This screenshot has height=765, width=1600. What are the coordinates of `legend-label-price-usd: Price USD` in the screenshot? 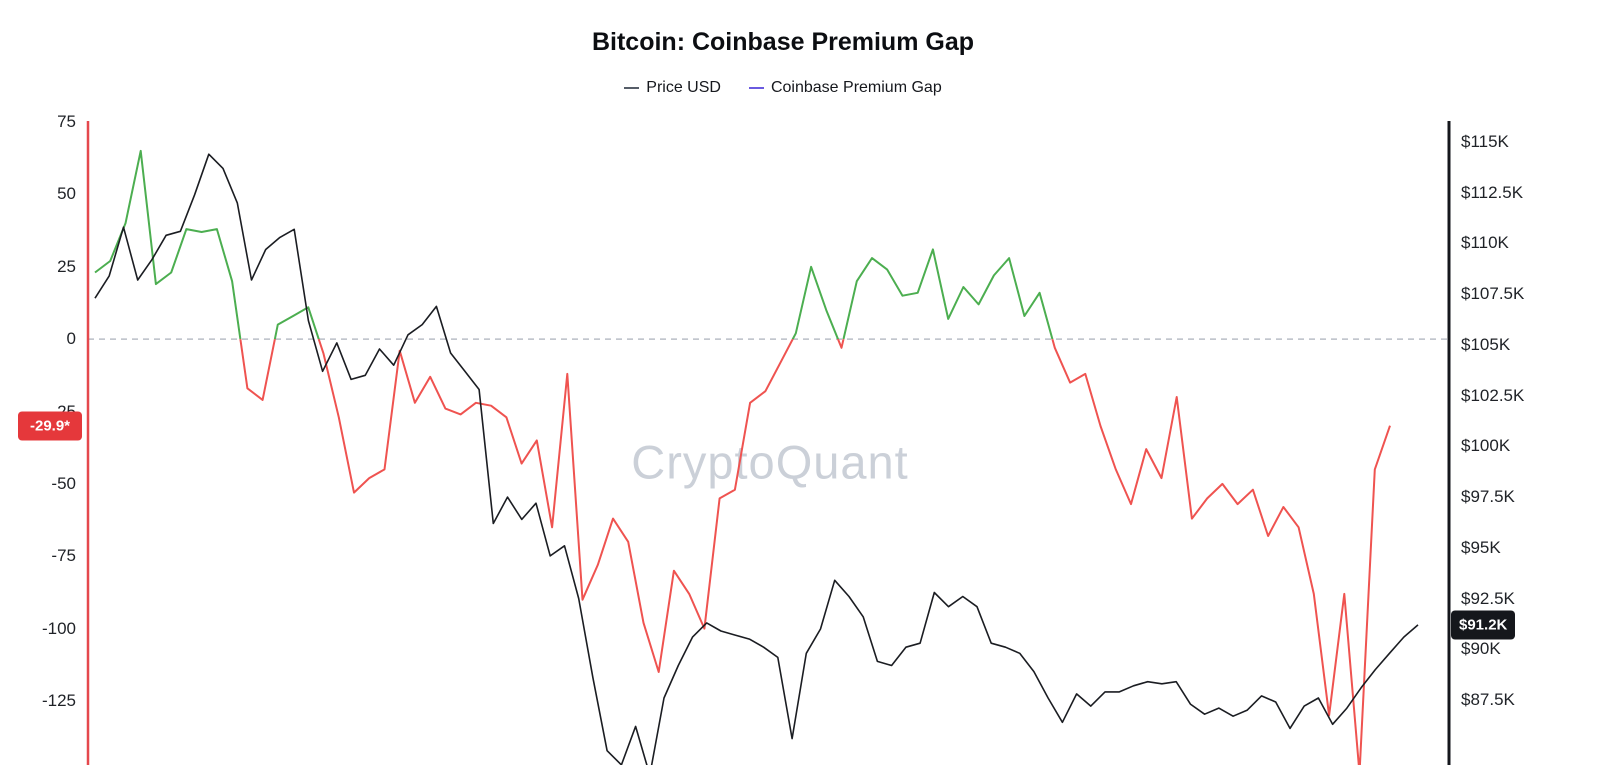 It's located at (683, 87).